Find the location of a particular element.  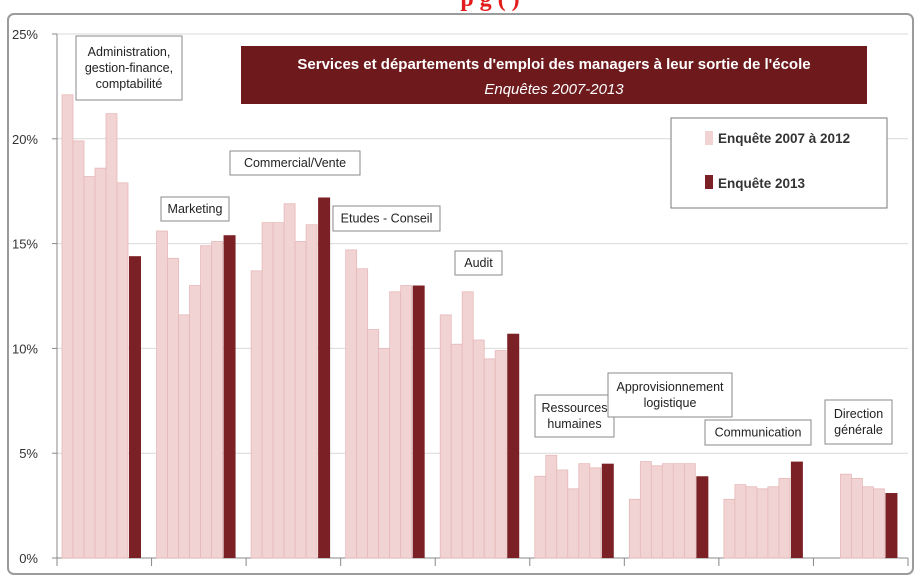

legend-swatch-2013 is located at coordinates (709, 182).